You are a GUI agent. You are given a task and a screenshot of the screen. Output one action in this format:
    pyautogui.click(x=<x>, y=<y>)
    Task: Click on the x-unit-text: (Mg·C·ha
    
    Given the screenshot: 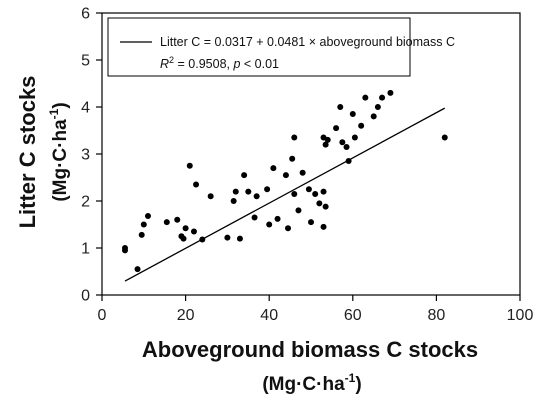 What is the action you would take?
    pyautogui.click(x=303, y=384)
    